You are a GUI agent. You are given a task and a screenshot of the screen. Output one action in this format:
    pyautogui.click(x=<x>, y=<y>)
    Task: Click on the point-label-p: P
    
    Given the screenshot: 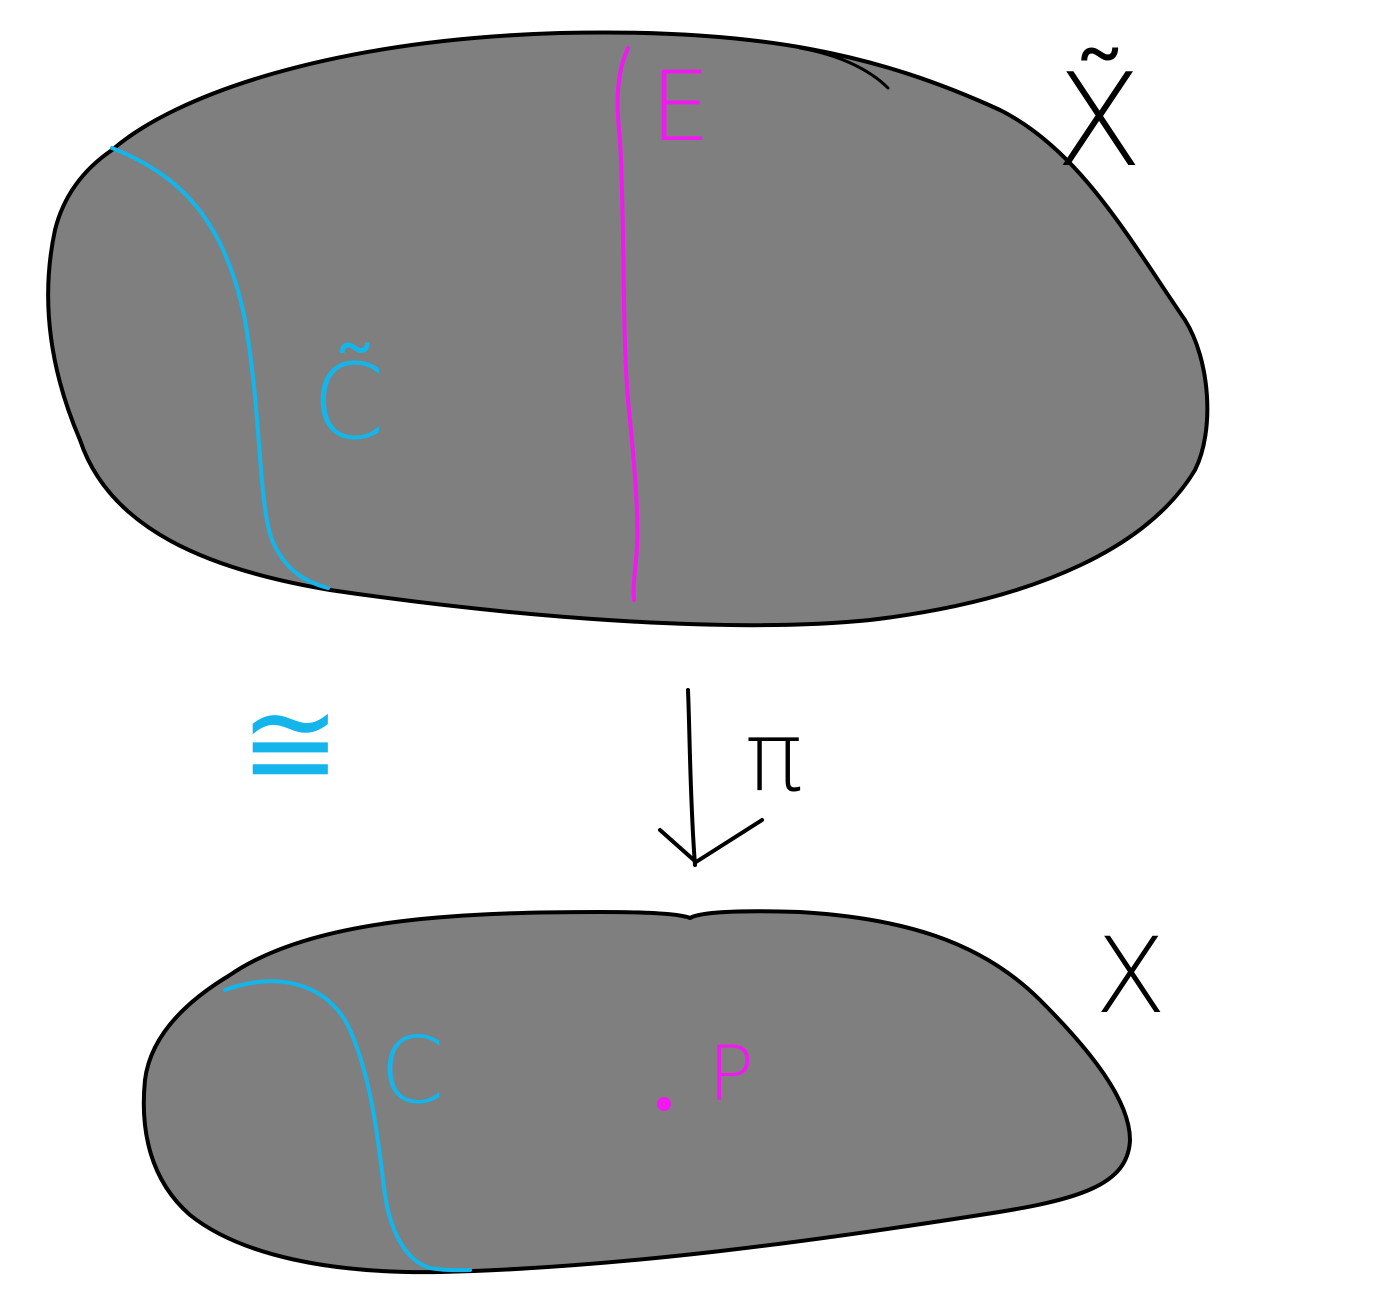 What is the action you would take?
    pyautogui.click(x=731, y=1073)
    